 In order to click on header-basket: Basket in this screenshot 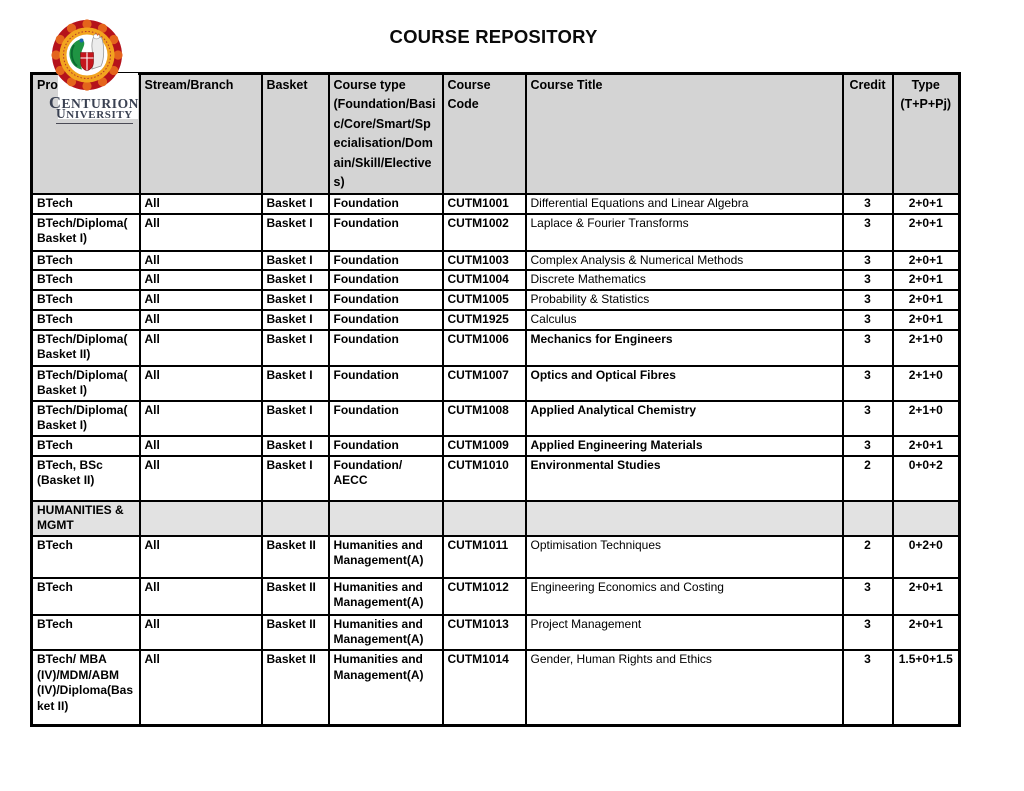, I will do `click(295, 134)`.